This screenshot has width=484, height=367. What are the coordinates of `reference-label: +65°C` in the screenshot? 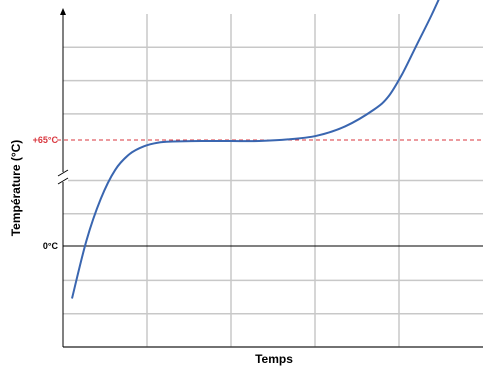 It's located at (46, 140).